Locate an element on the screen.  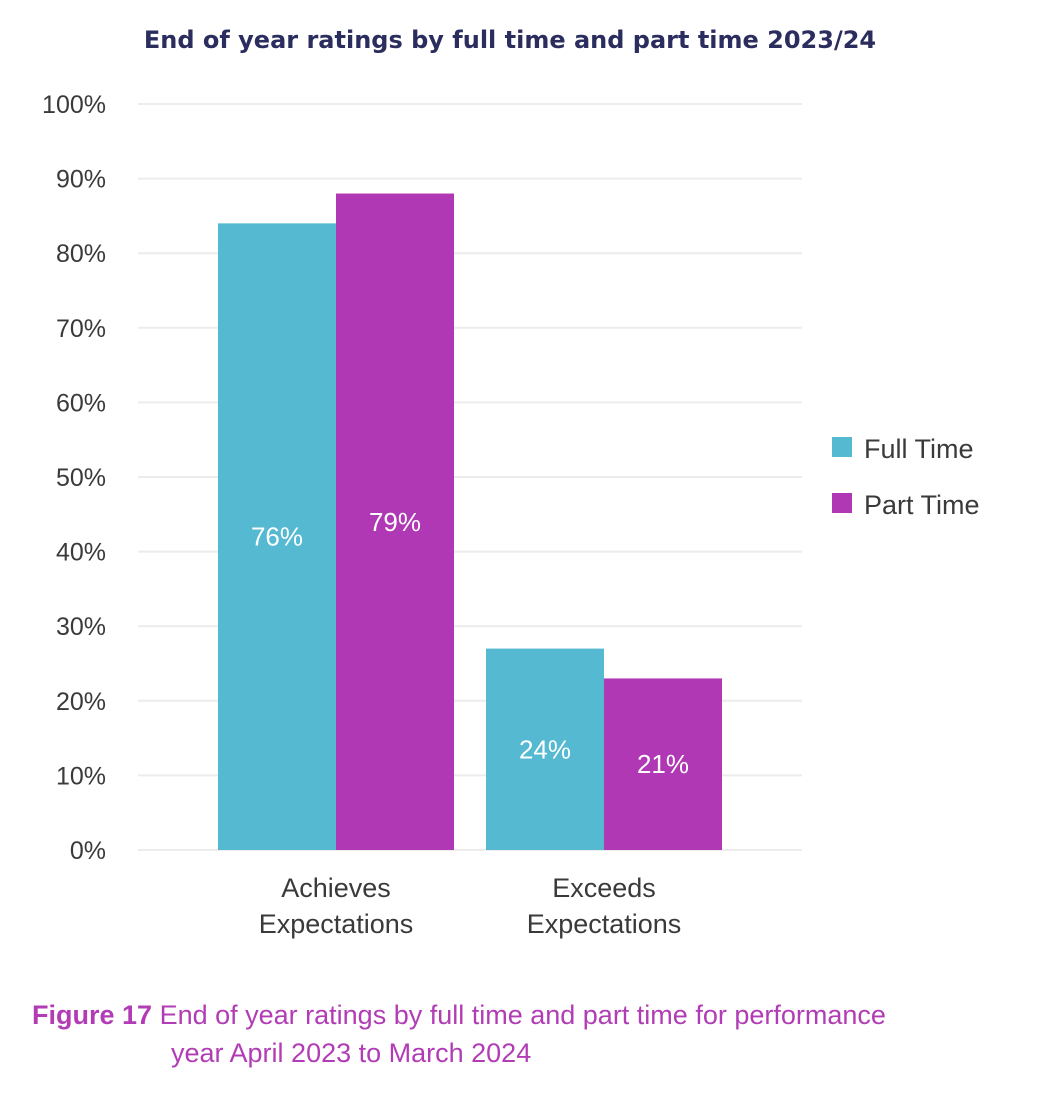
y-tick-label: 0% is located at coordinates (88, 851).